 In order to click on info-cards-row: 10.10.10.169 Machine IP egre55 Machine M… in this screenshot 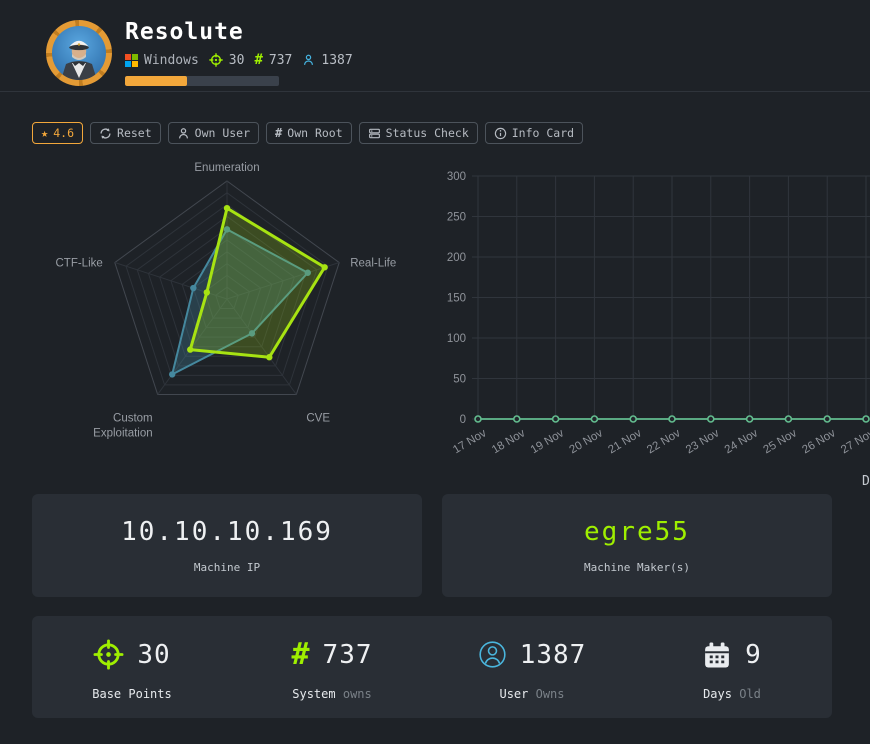, I will do `click(432, 545)`.